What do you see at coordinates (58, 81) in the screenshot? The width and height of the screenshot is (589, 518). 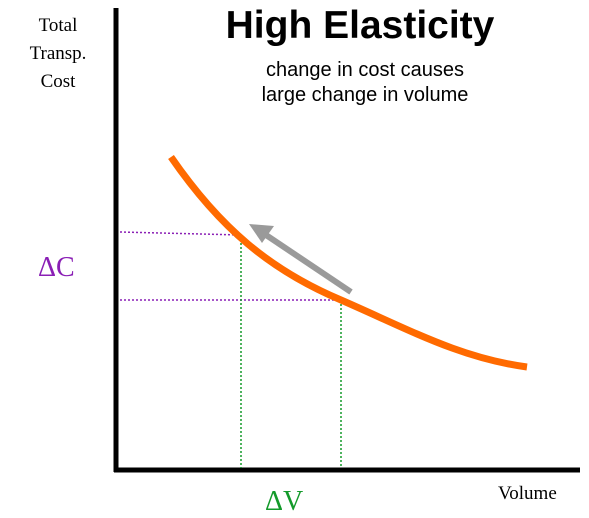 I see `y-axis-label-line3: Cost` at bounding box center [58, 81].